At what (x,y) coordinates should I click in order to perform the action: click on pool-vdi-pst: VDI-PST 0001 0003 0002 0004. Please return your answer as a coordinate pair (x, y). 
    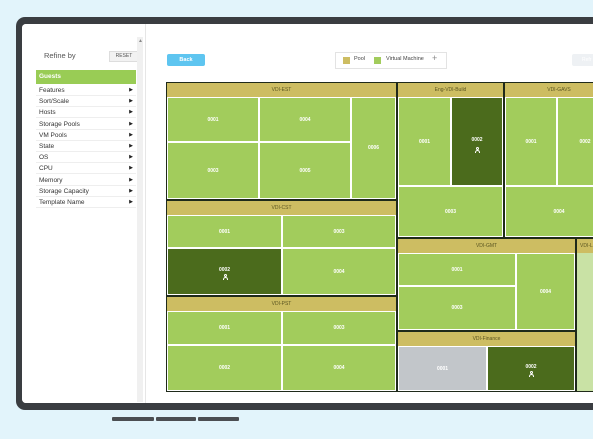
    Looking at the image, I should click on (281, 344).